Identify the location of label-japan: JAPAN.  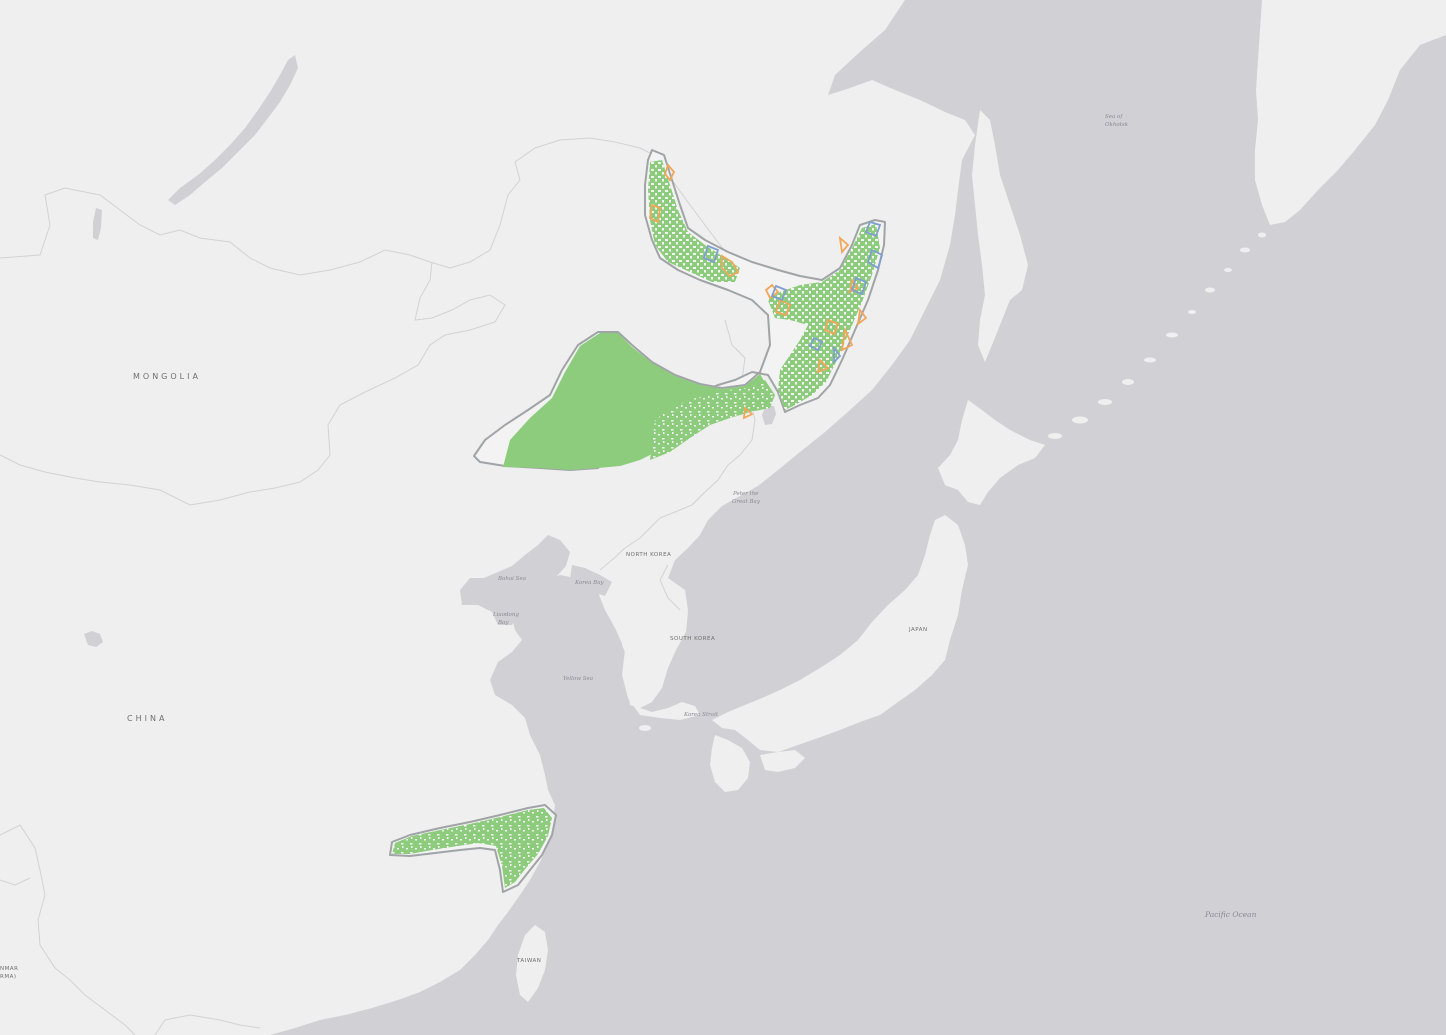
(918, 630).